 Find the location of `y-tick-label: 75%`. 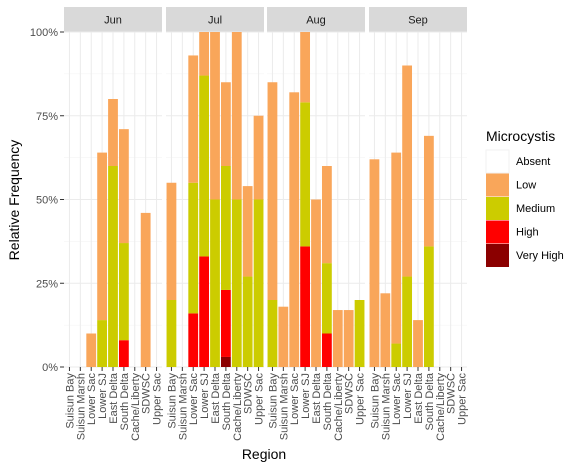

y-tick-label: 75% is located at coordinates (47, 117).